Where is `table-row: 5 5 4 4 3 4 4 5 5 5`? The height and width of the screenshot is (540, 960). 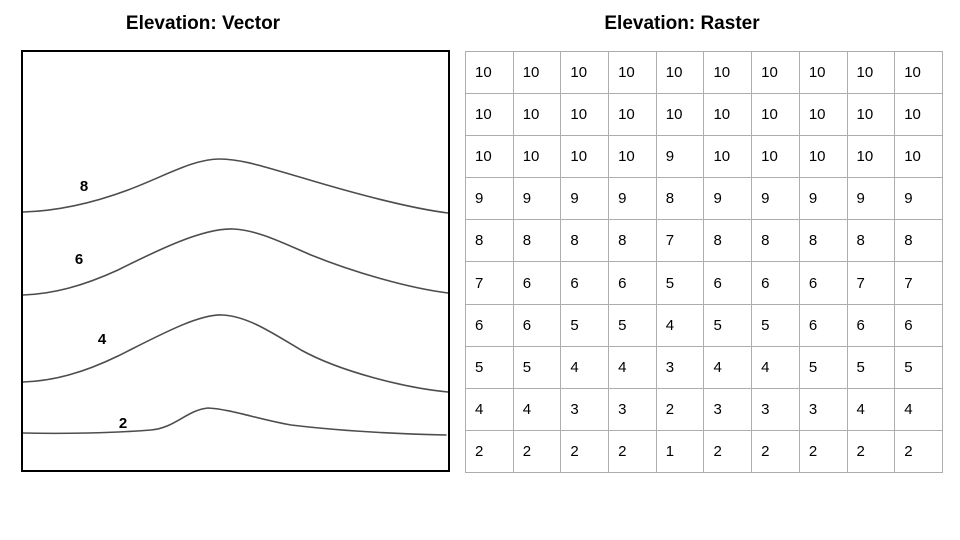
table-row: 5 5 4 4 3 4 4 5 5 5 is located at coordinates (704, 367).